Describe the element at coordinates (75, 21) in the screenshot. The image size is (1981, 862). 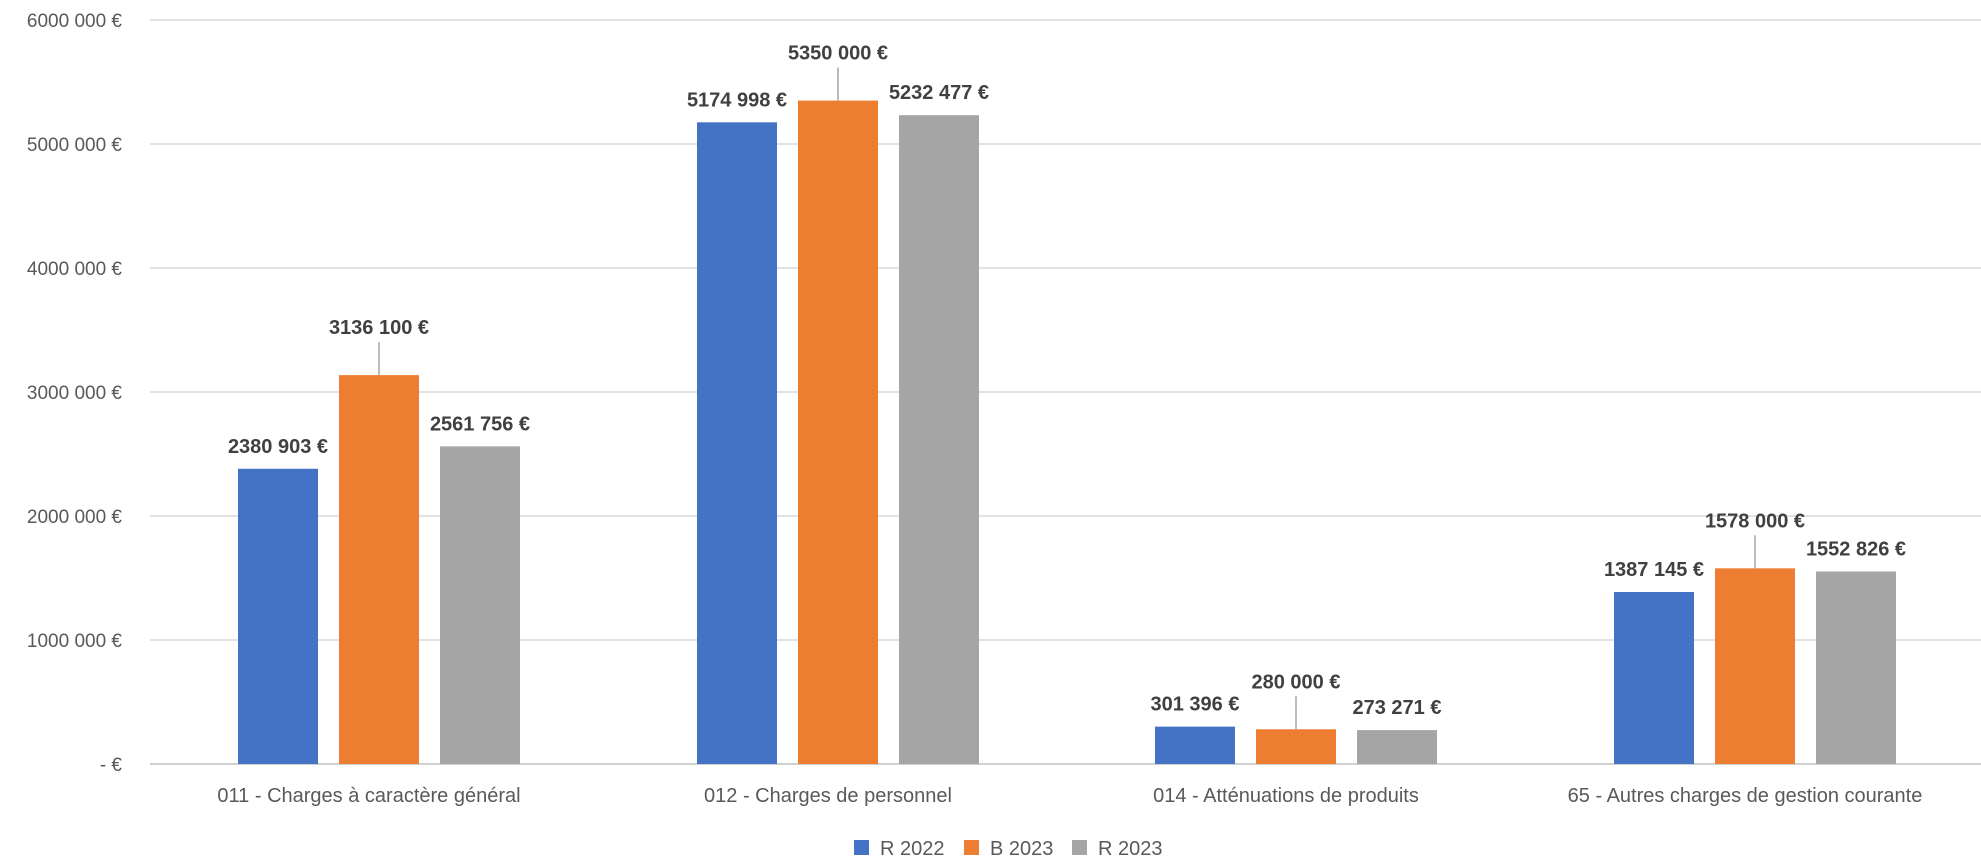
I see `y-tick-label: 6000 000 €` at that location.